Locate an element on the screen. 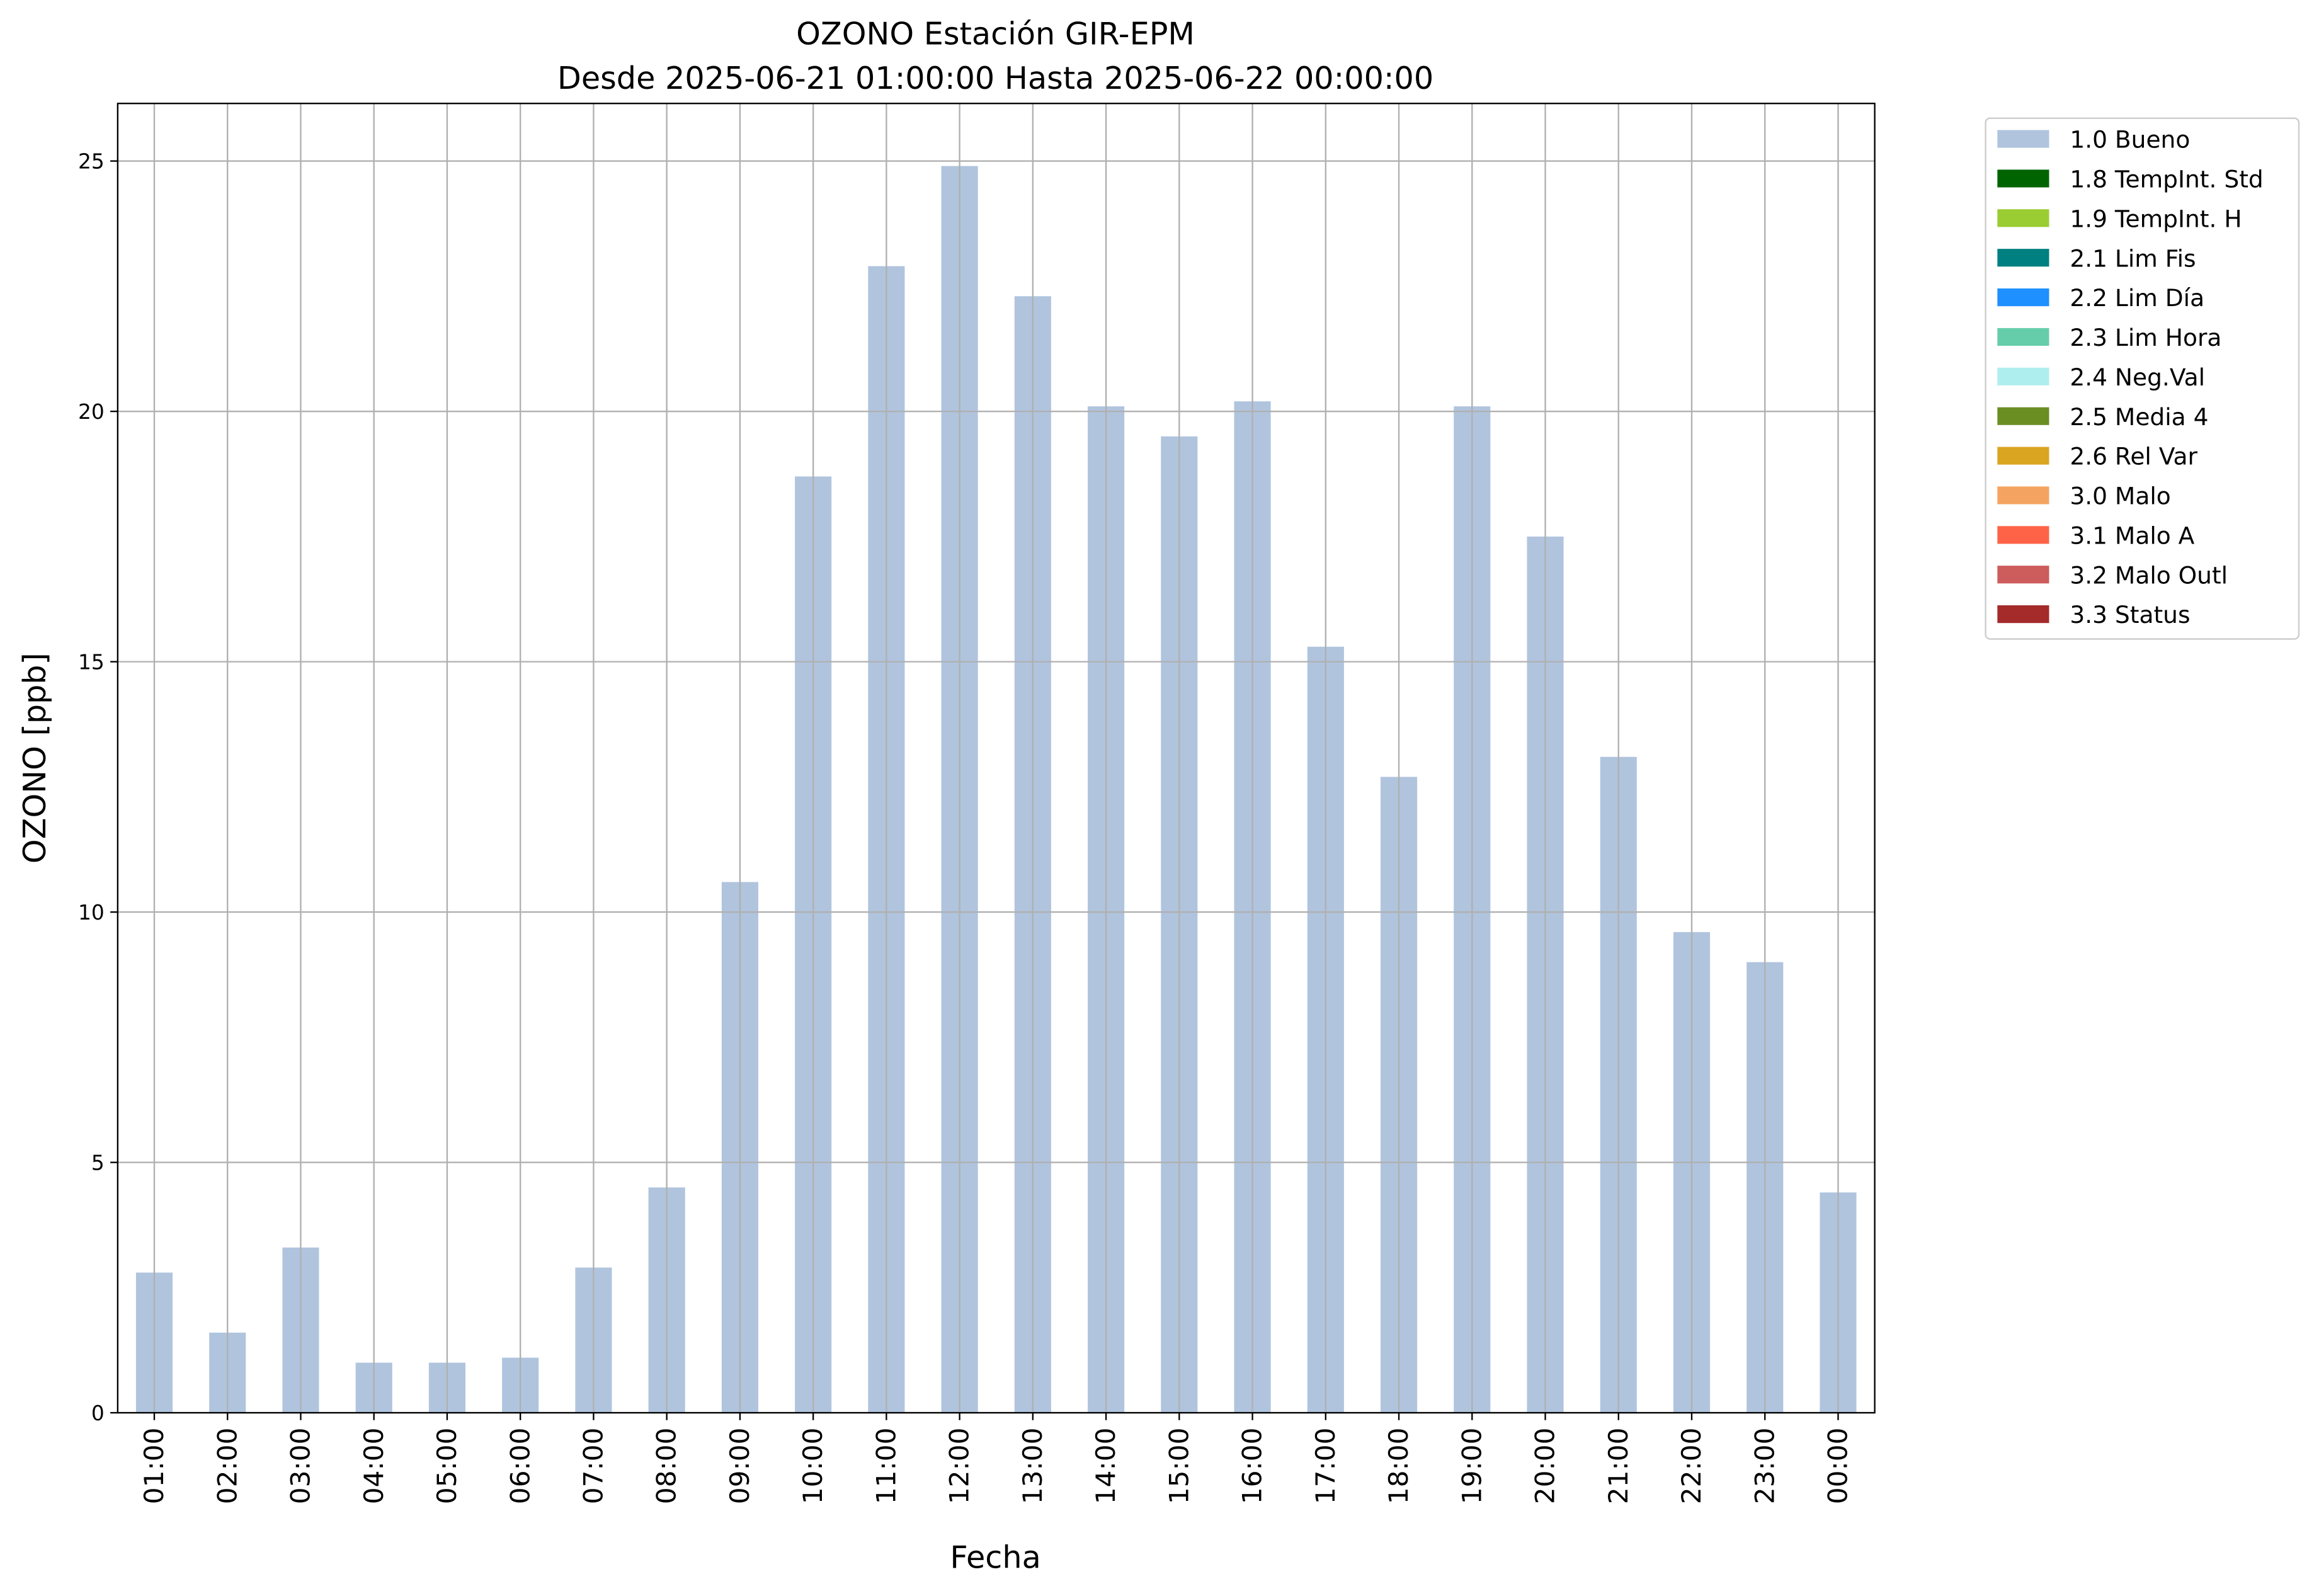  x-tick-label: 09:00 is located at coordinates (739, 1466).